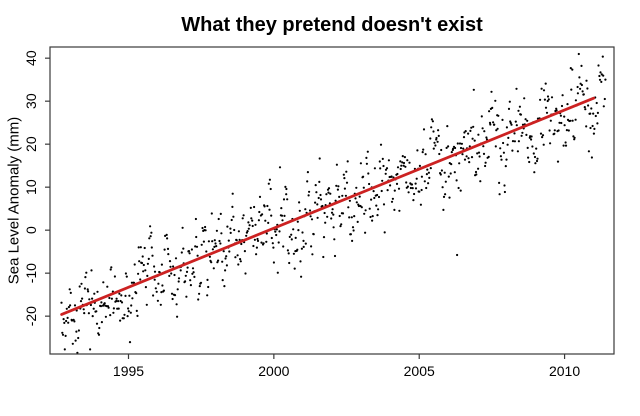 The height and width of the screenshot is (416, 640). I want to click on y-axis-tick-label: 0, so click(31, 230).